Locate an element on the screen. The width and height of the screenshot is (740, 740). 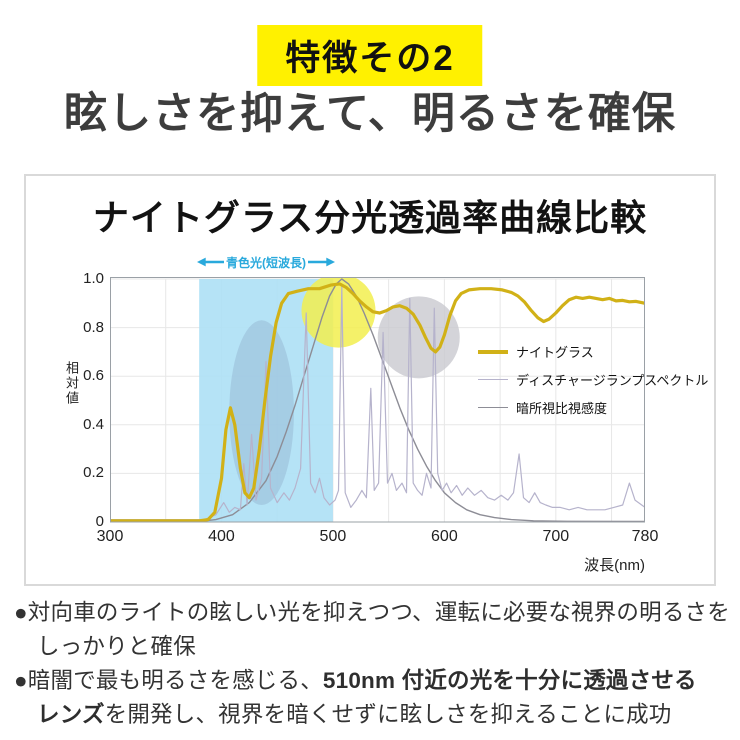
x-tick: 300 is located at coordinates (110, 536).